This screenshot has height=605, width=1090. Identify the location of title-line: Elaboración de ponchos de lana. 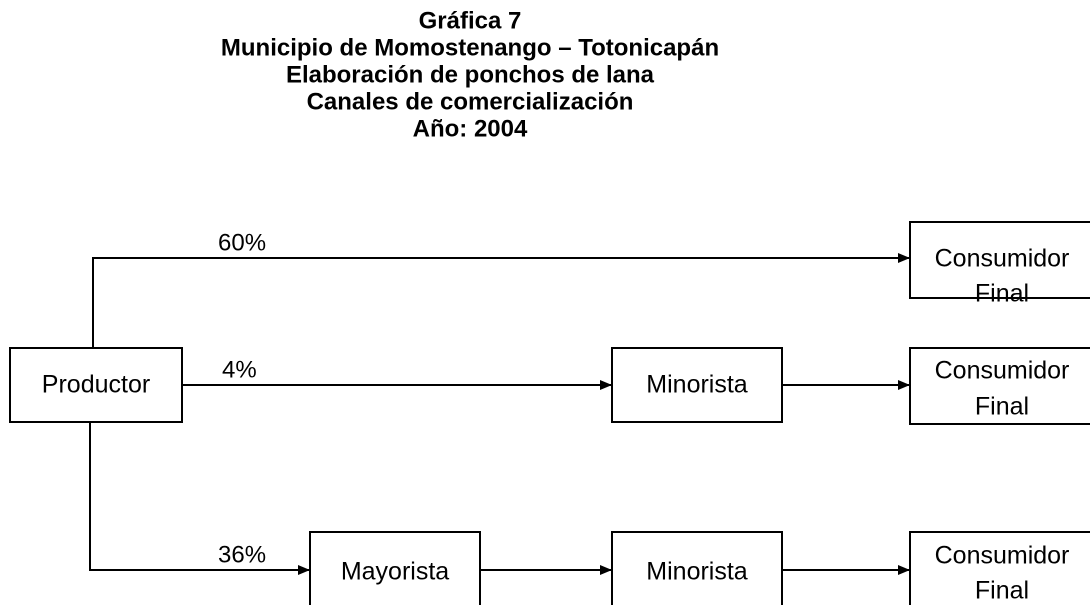
(470, 74).